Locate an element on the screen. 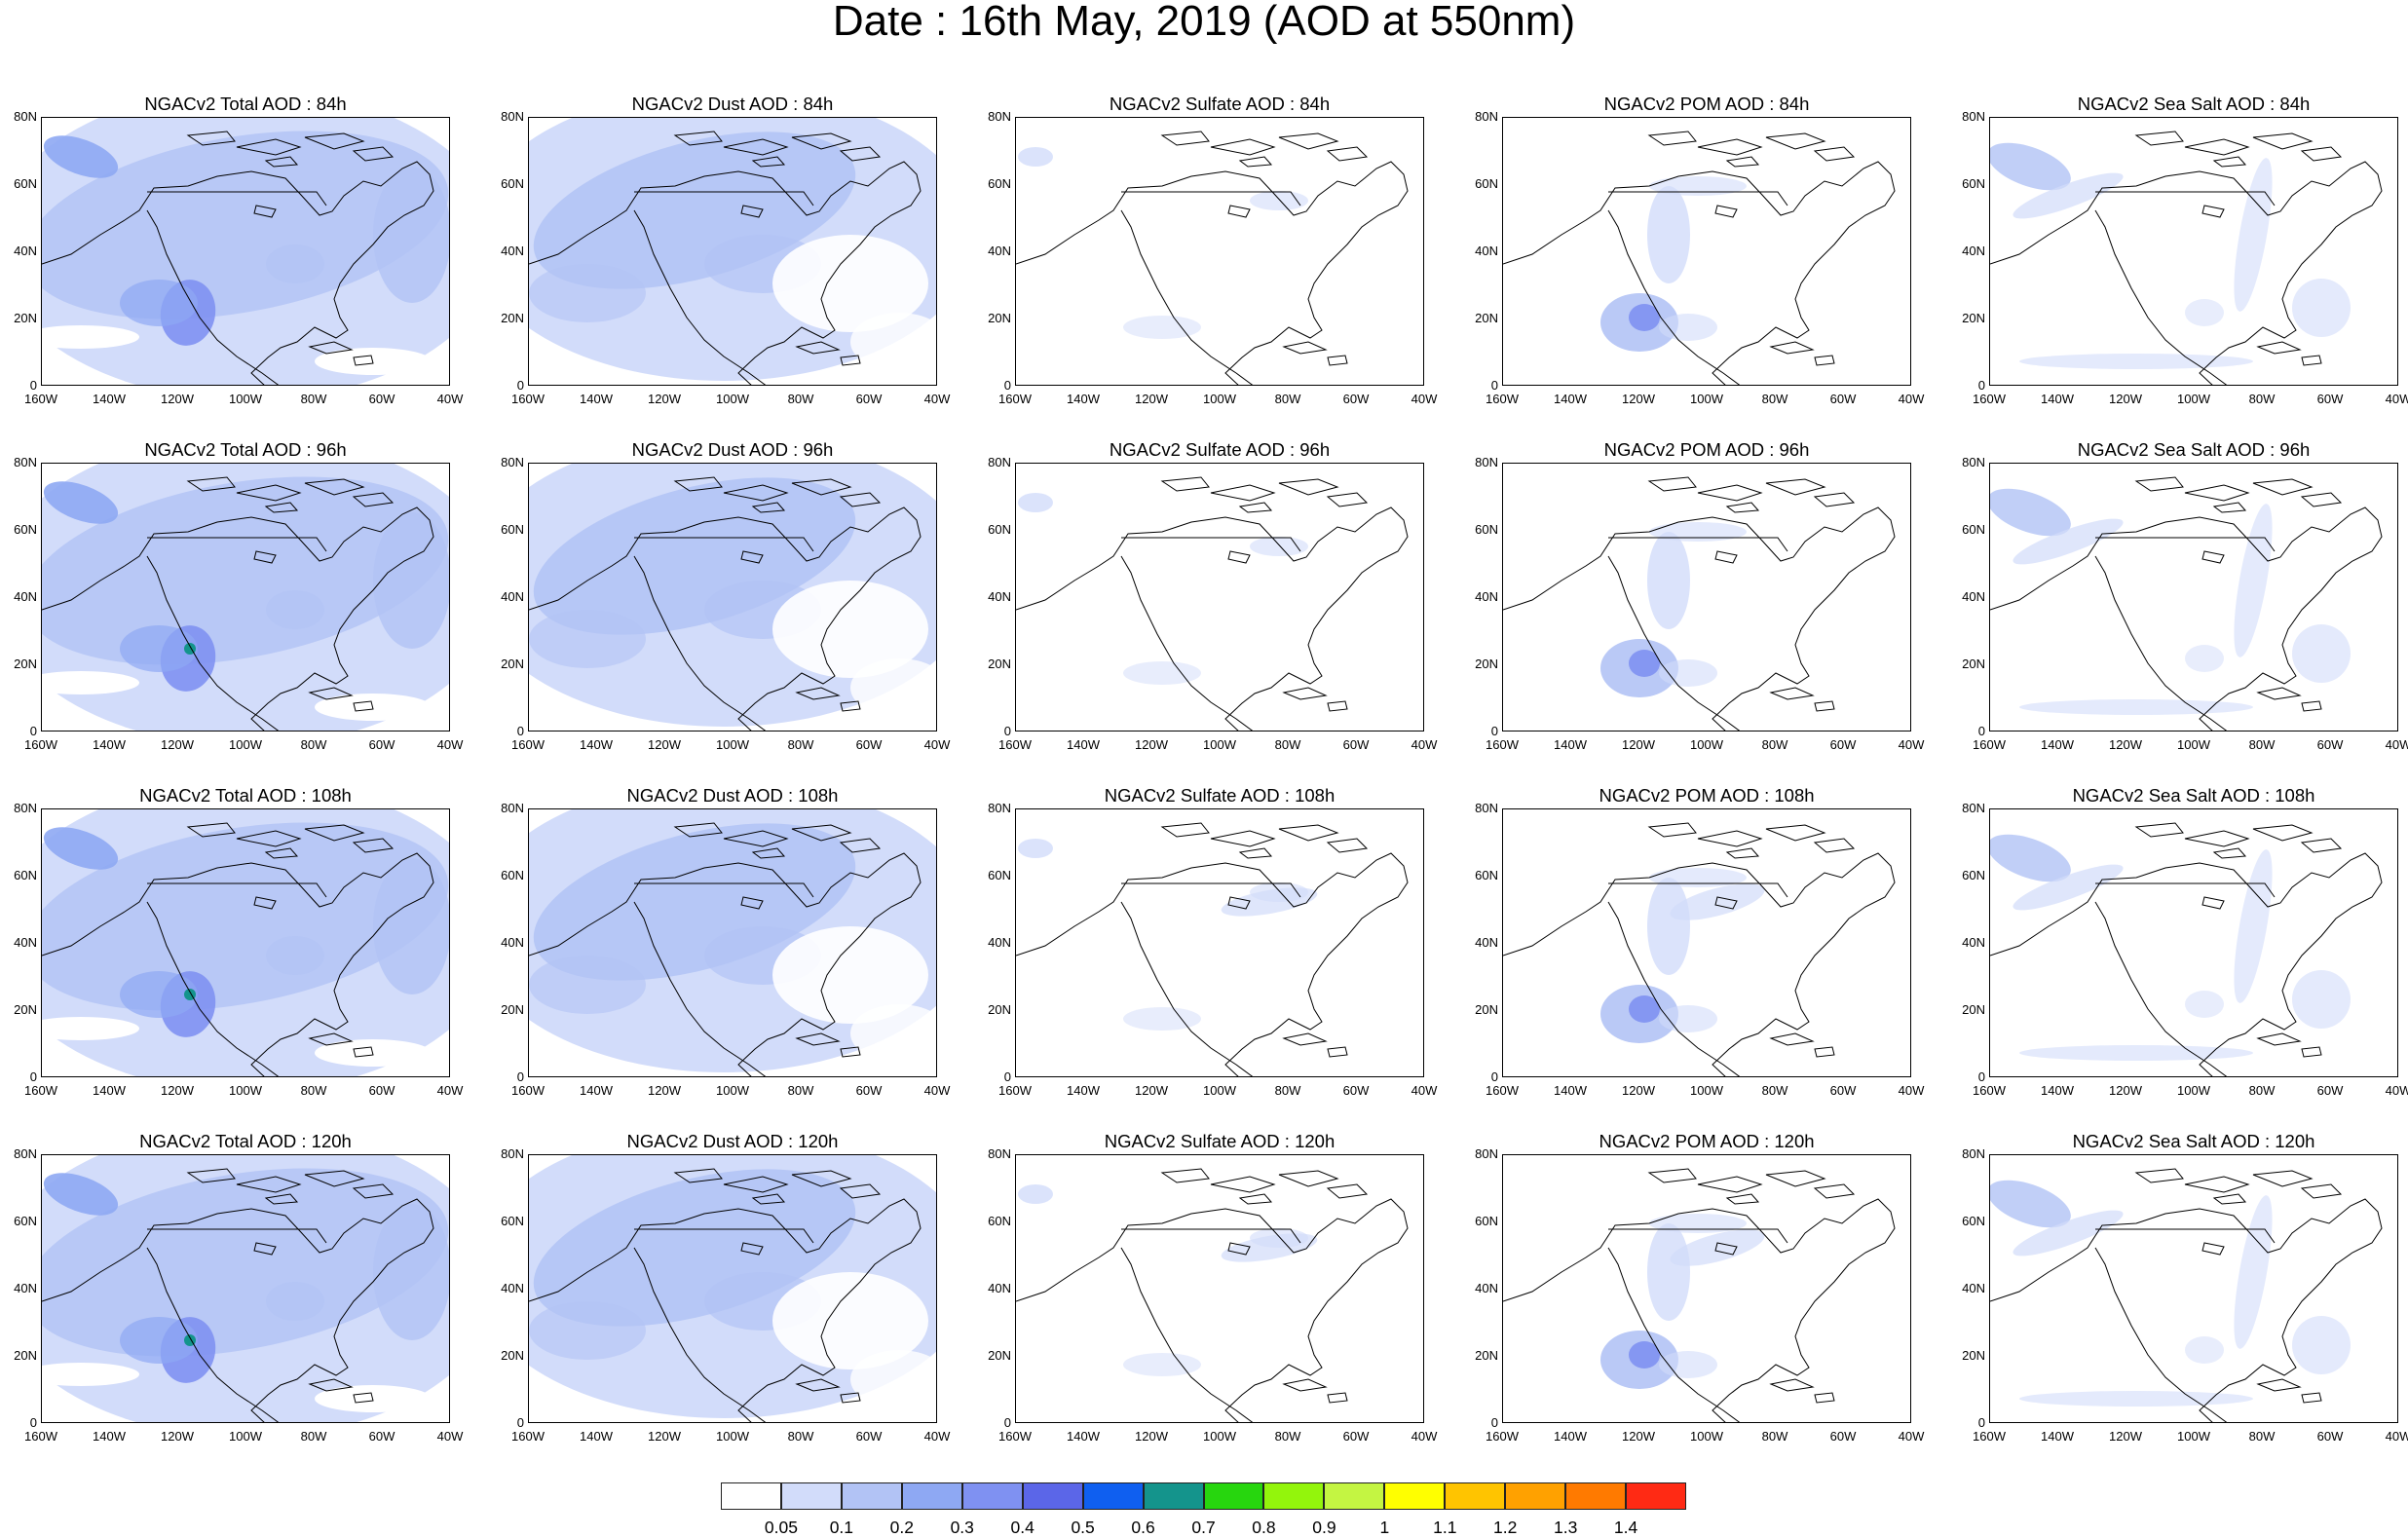 Image resolution: width=2408 pixels, height=1538 pixels. colorbar-label: 1.1 is located at coordinates (1445, 1527).